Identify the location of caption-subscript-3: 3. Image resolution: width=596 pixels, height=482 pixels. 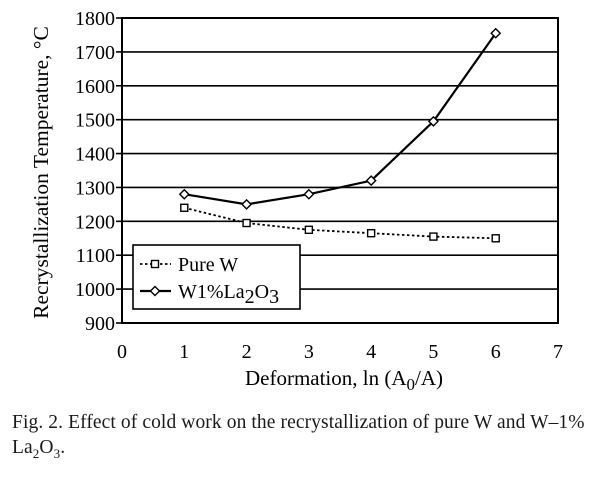
(57, 453).